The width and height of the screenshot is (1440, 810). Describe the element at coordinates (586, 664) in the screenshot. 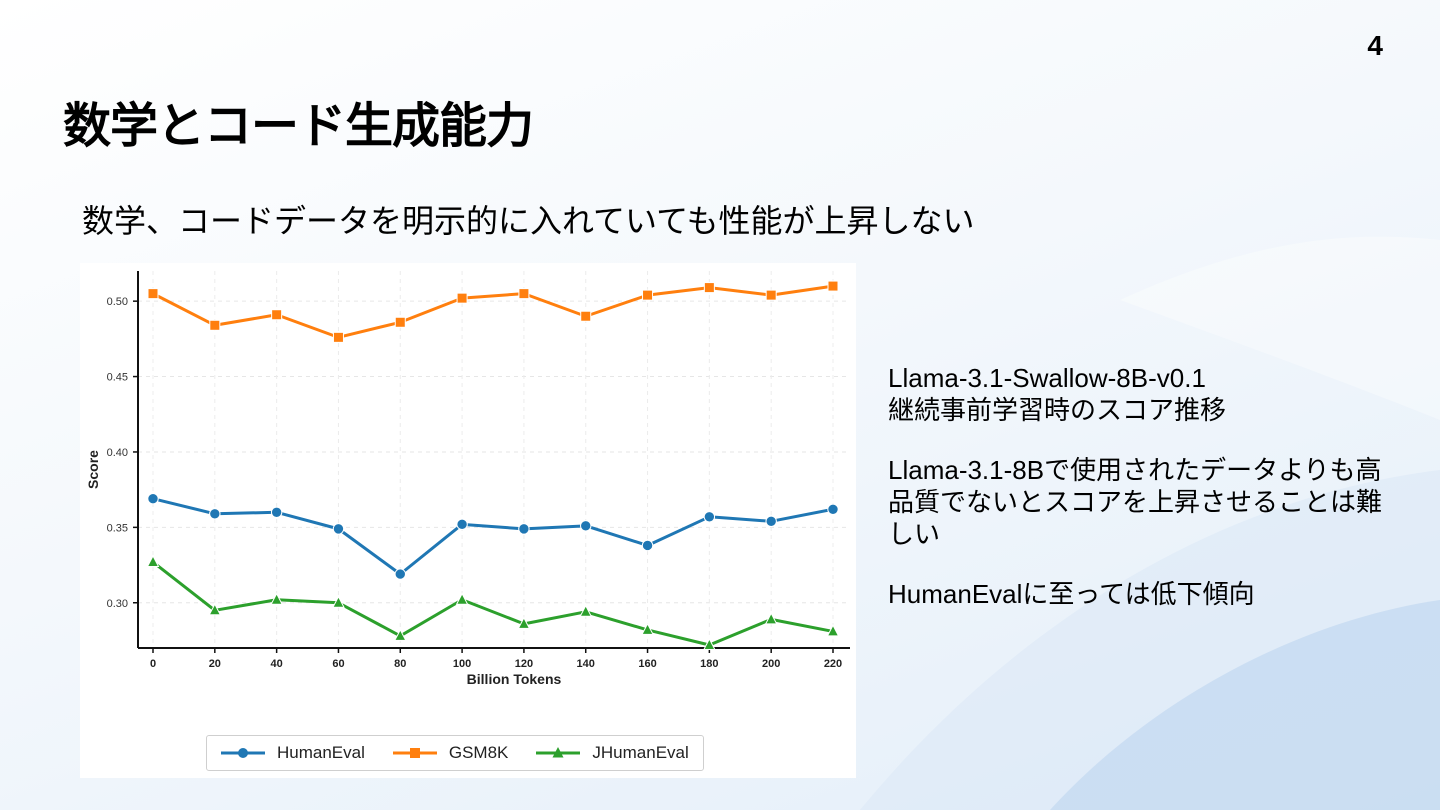

I see `x-tick-label: 140` at that location.